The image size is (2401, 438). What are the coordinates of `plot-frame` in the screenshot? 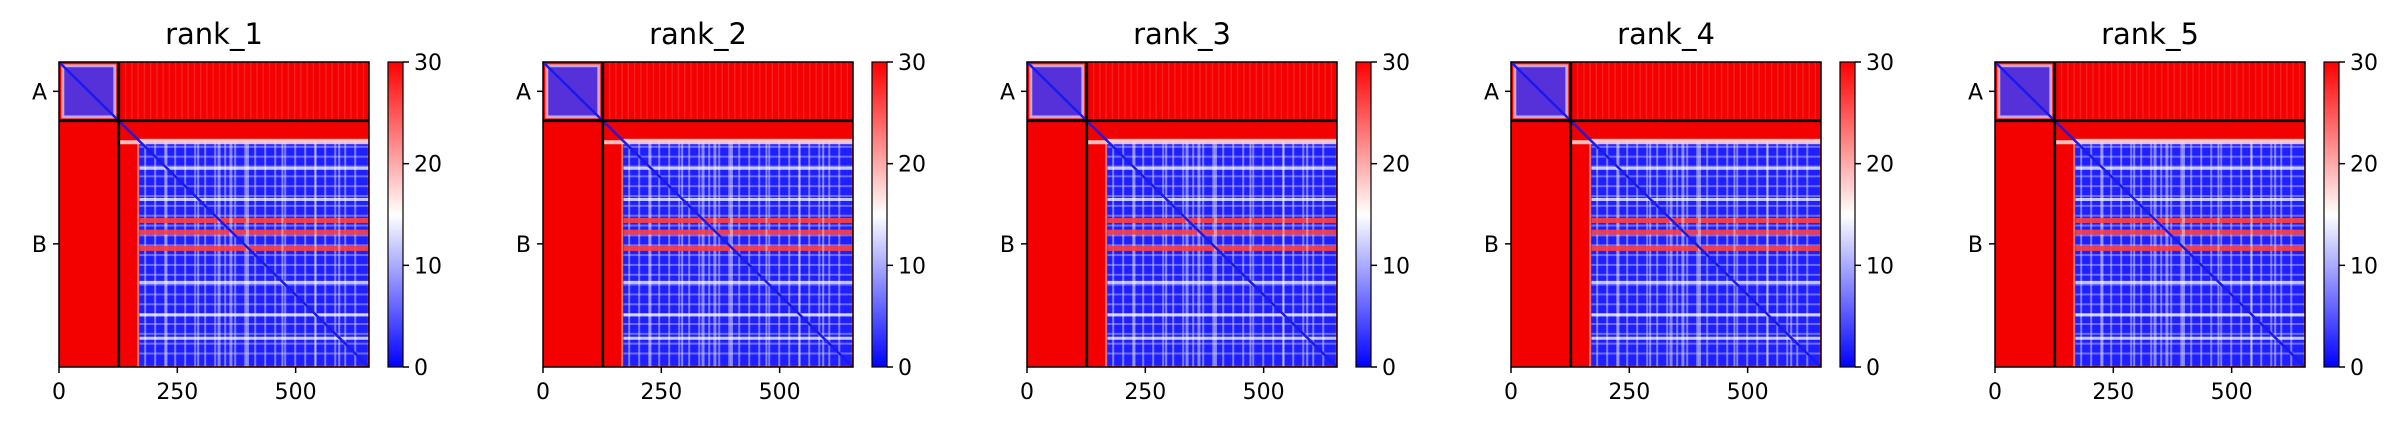 It's located at (698, 214).